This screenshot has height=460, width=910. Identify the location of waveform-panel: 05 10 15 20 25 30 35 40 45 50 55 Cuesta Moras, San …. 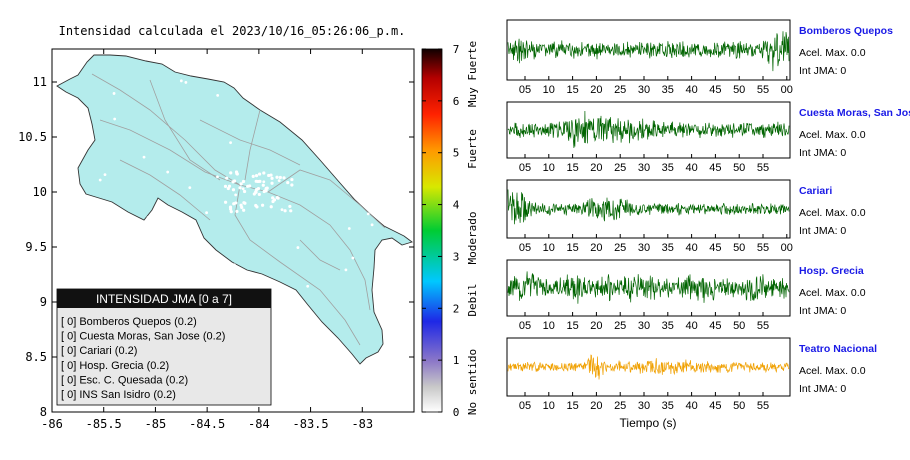
(708, 137).